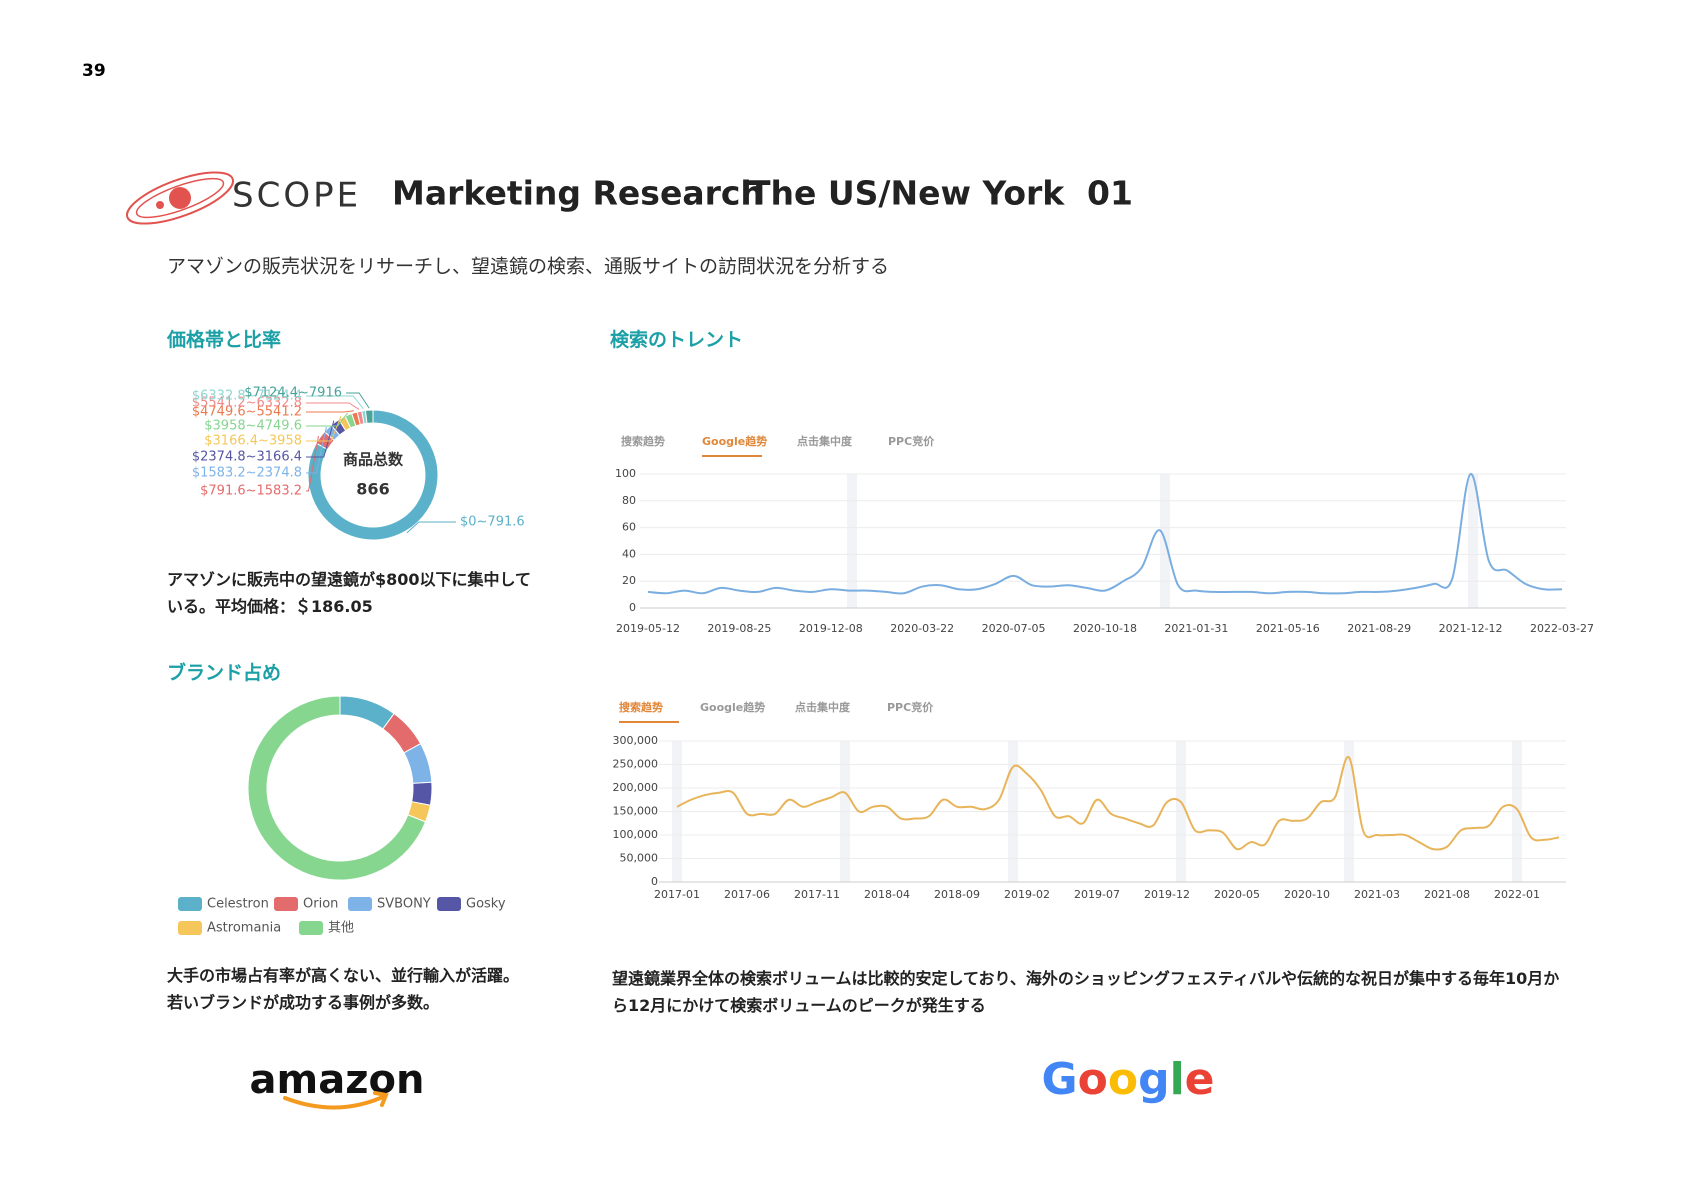 The width and height of the screenshot is (1685, 1190). What do you see at coordinates (1288, 628) in the screenshot?
I see `x-tick-label: 2021-05-16` at bounding box center [1288, 628].